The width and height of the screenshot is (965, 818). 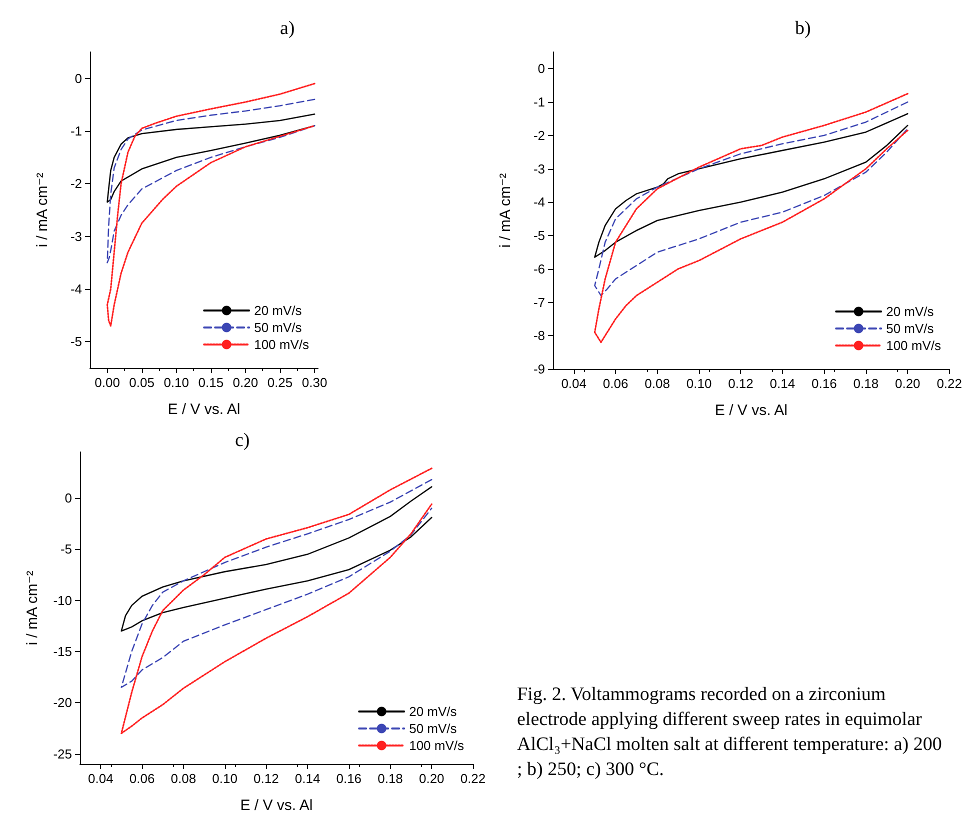 What do you see at coordinates (141, 382) in the screenshot?
I see `x-tick-label: 0.05` at bounding box center [141, 382].